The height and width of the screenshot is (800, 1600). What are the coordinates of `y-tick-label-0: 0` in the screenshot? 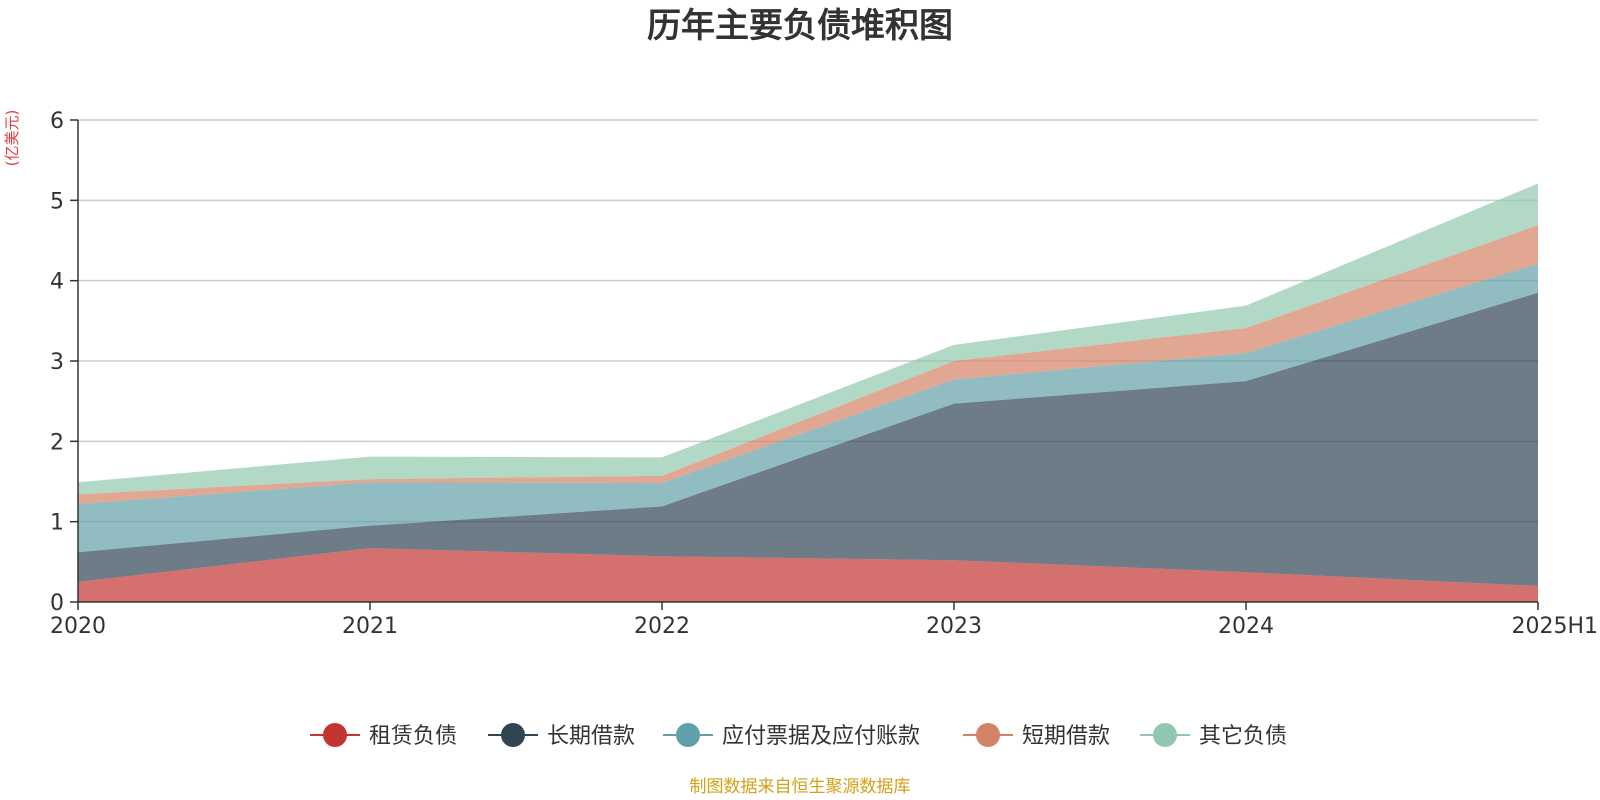 It's located at (57, 603).